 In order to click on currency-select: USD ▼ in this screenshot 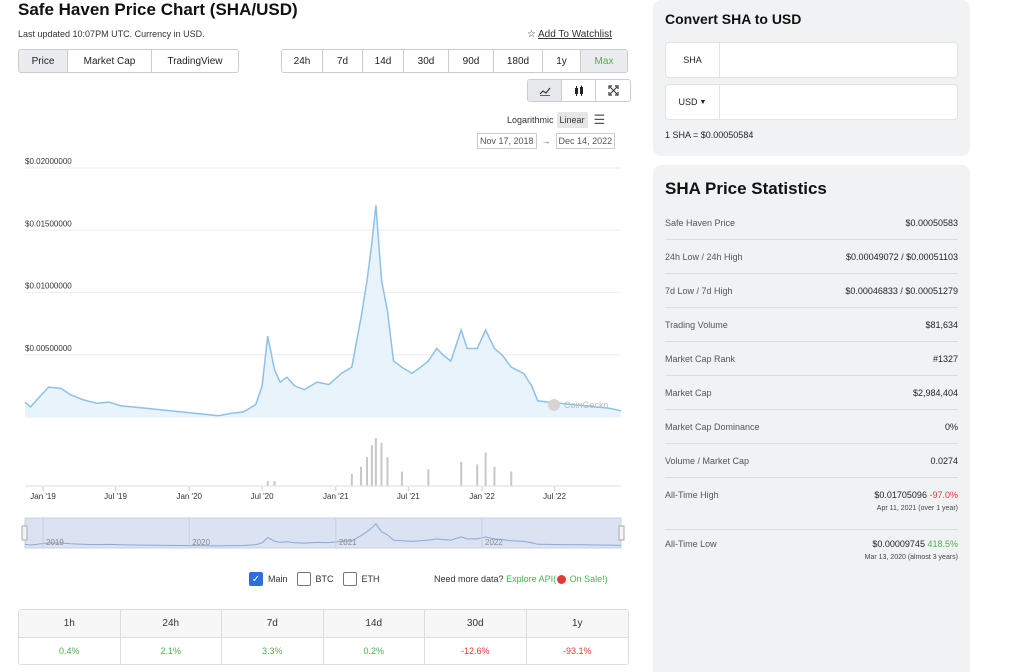, I will do `click(693, 102)`.